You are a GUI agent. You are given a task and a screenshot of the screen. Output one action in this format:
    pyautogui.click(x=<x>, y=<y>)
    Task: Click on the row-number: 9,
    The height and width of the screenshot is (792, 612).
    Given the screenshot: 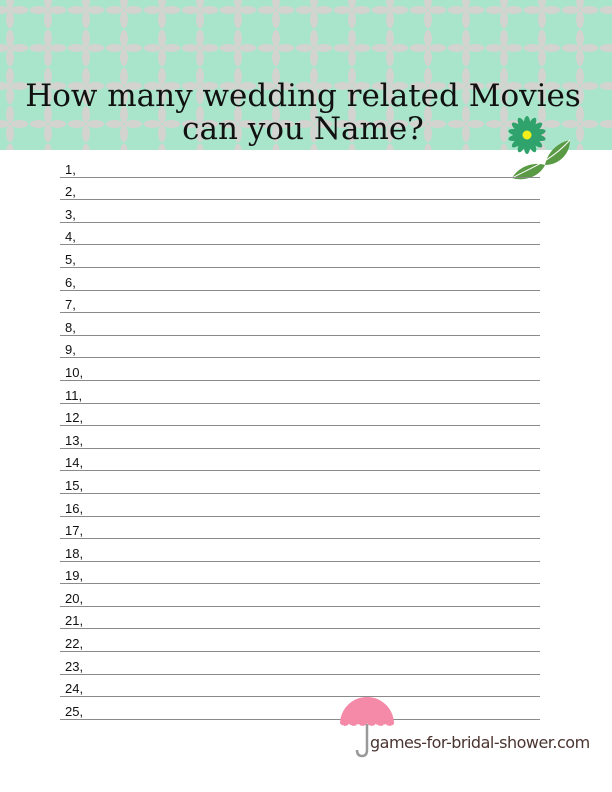 What is the action you would take?
    pyautogui.click(x=70, y=350)
    